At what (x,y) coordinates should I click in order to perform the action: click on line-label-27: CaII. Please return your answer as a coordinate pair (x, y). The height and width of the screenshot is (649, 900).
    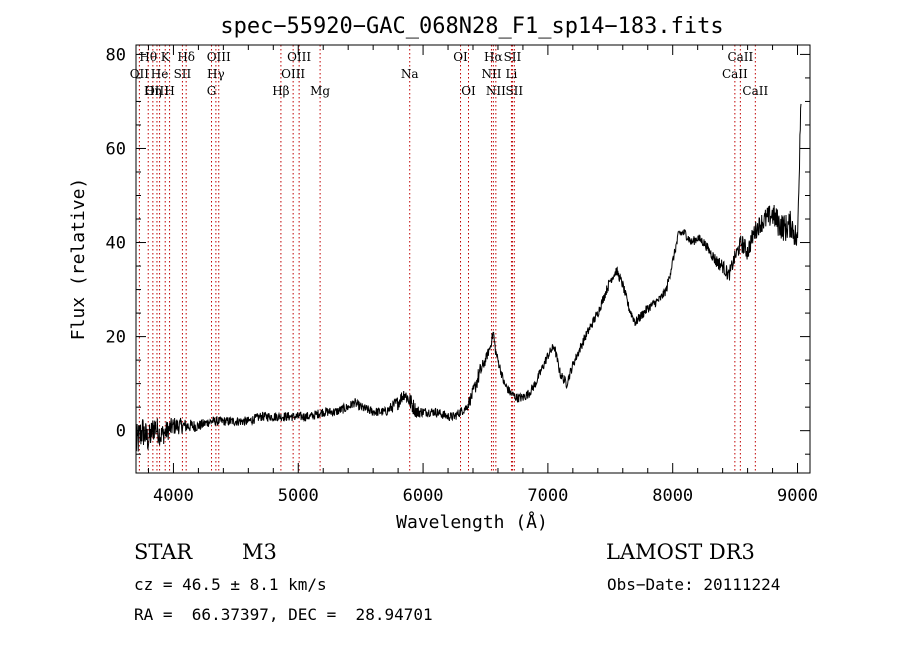
    Looking at the image, I should click on (755, 91).